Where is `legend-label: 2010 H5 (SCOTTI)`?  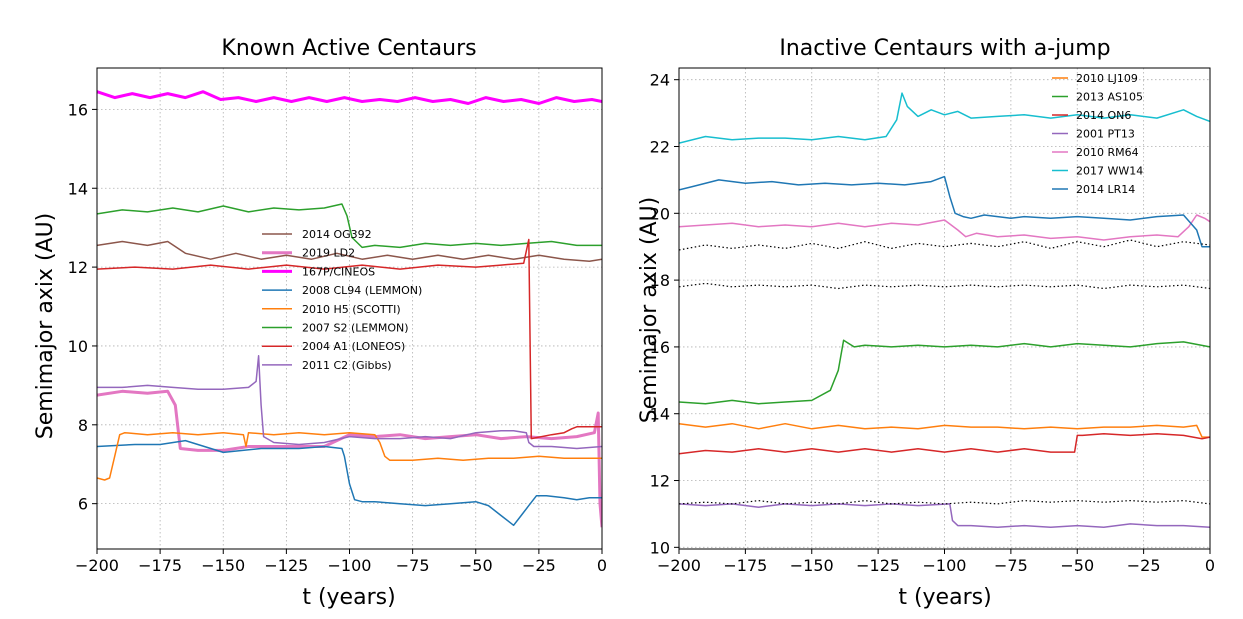
legend-label: 2010 H5 (SCOTTI) is located at coordinates (351, 309).